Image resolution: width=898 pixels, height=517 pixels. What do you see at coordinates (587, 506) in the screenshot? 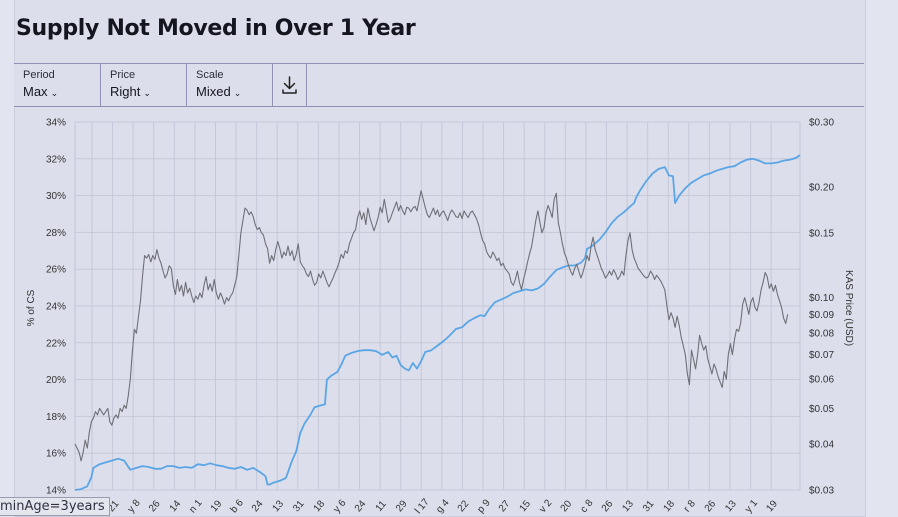
I see `x-tick-label: c 8` at bounding box center [587, 506].